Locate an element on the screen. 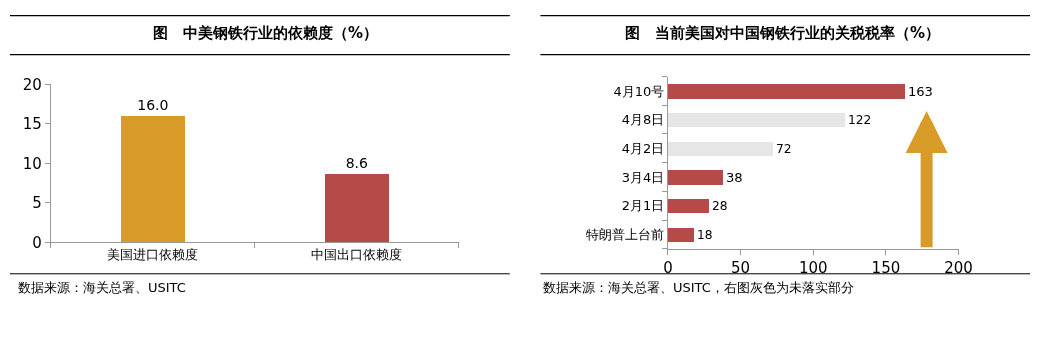  y-tick-label: 特朗普上台前 is located at coordinates (625, 234).